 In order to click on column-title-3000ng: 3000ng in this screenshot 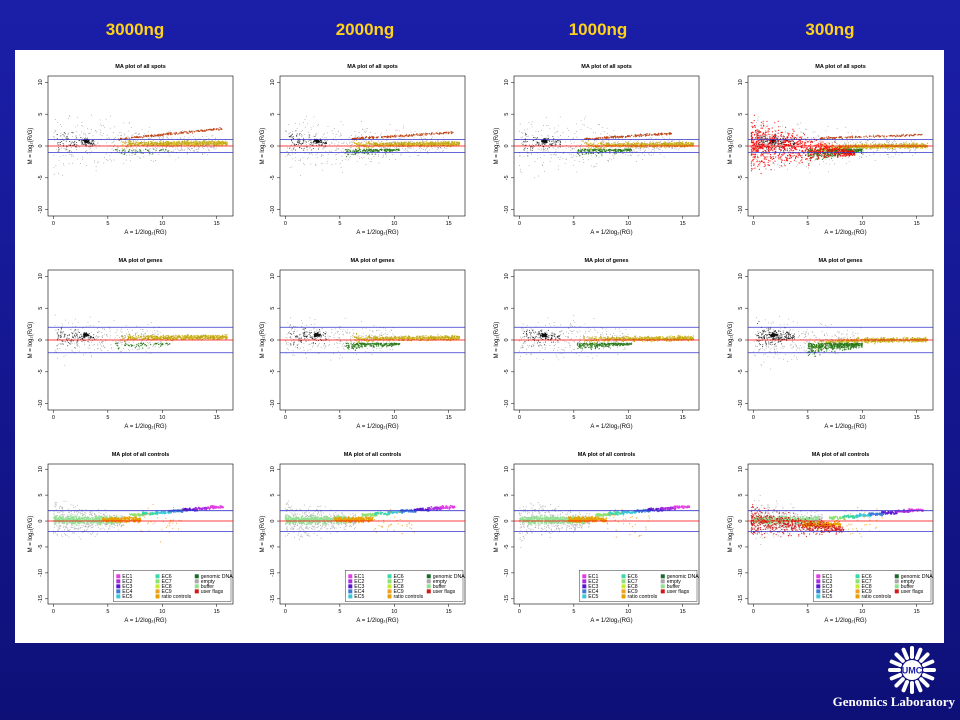, I will do `click(135, 30)`.